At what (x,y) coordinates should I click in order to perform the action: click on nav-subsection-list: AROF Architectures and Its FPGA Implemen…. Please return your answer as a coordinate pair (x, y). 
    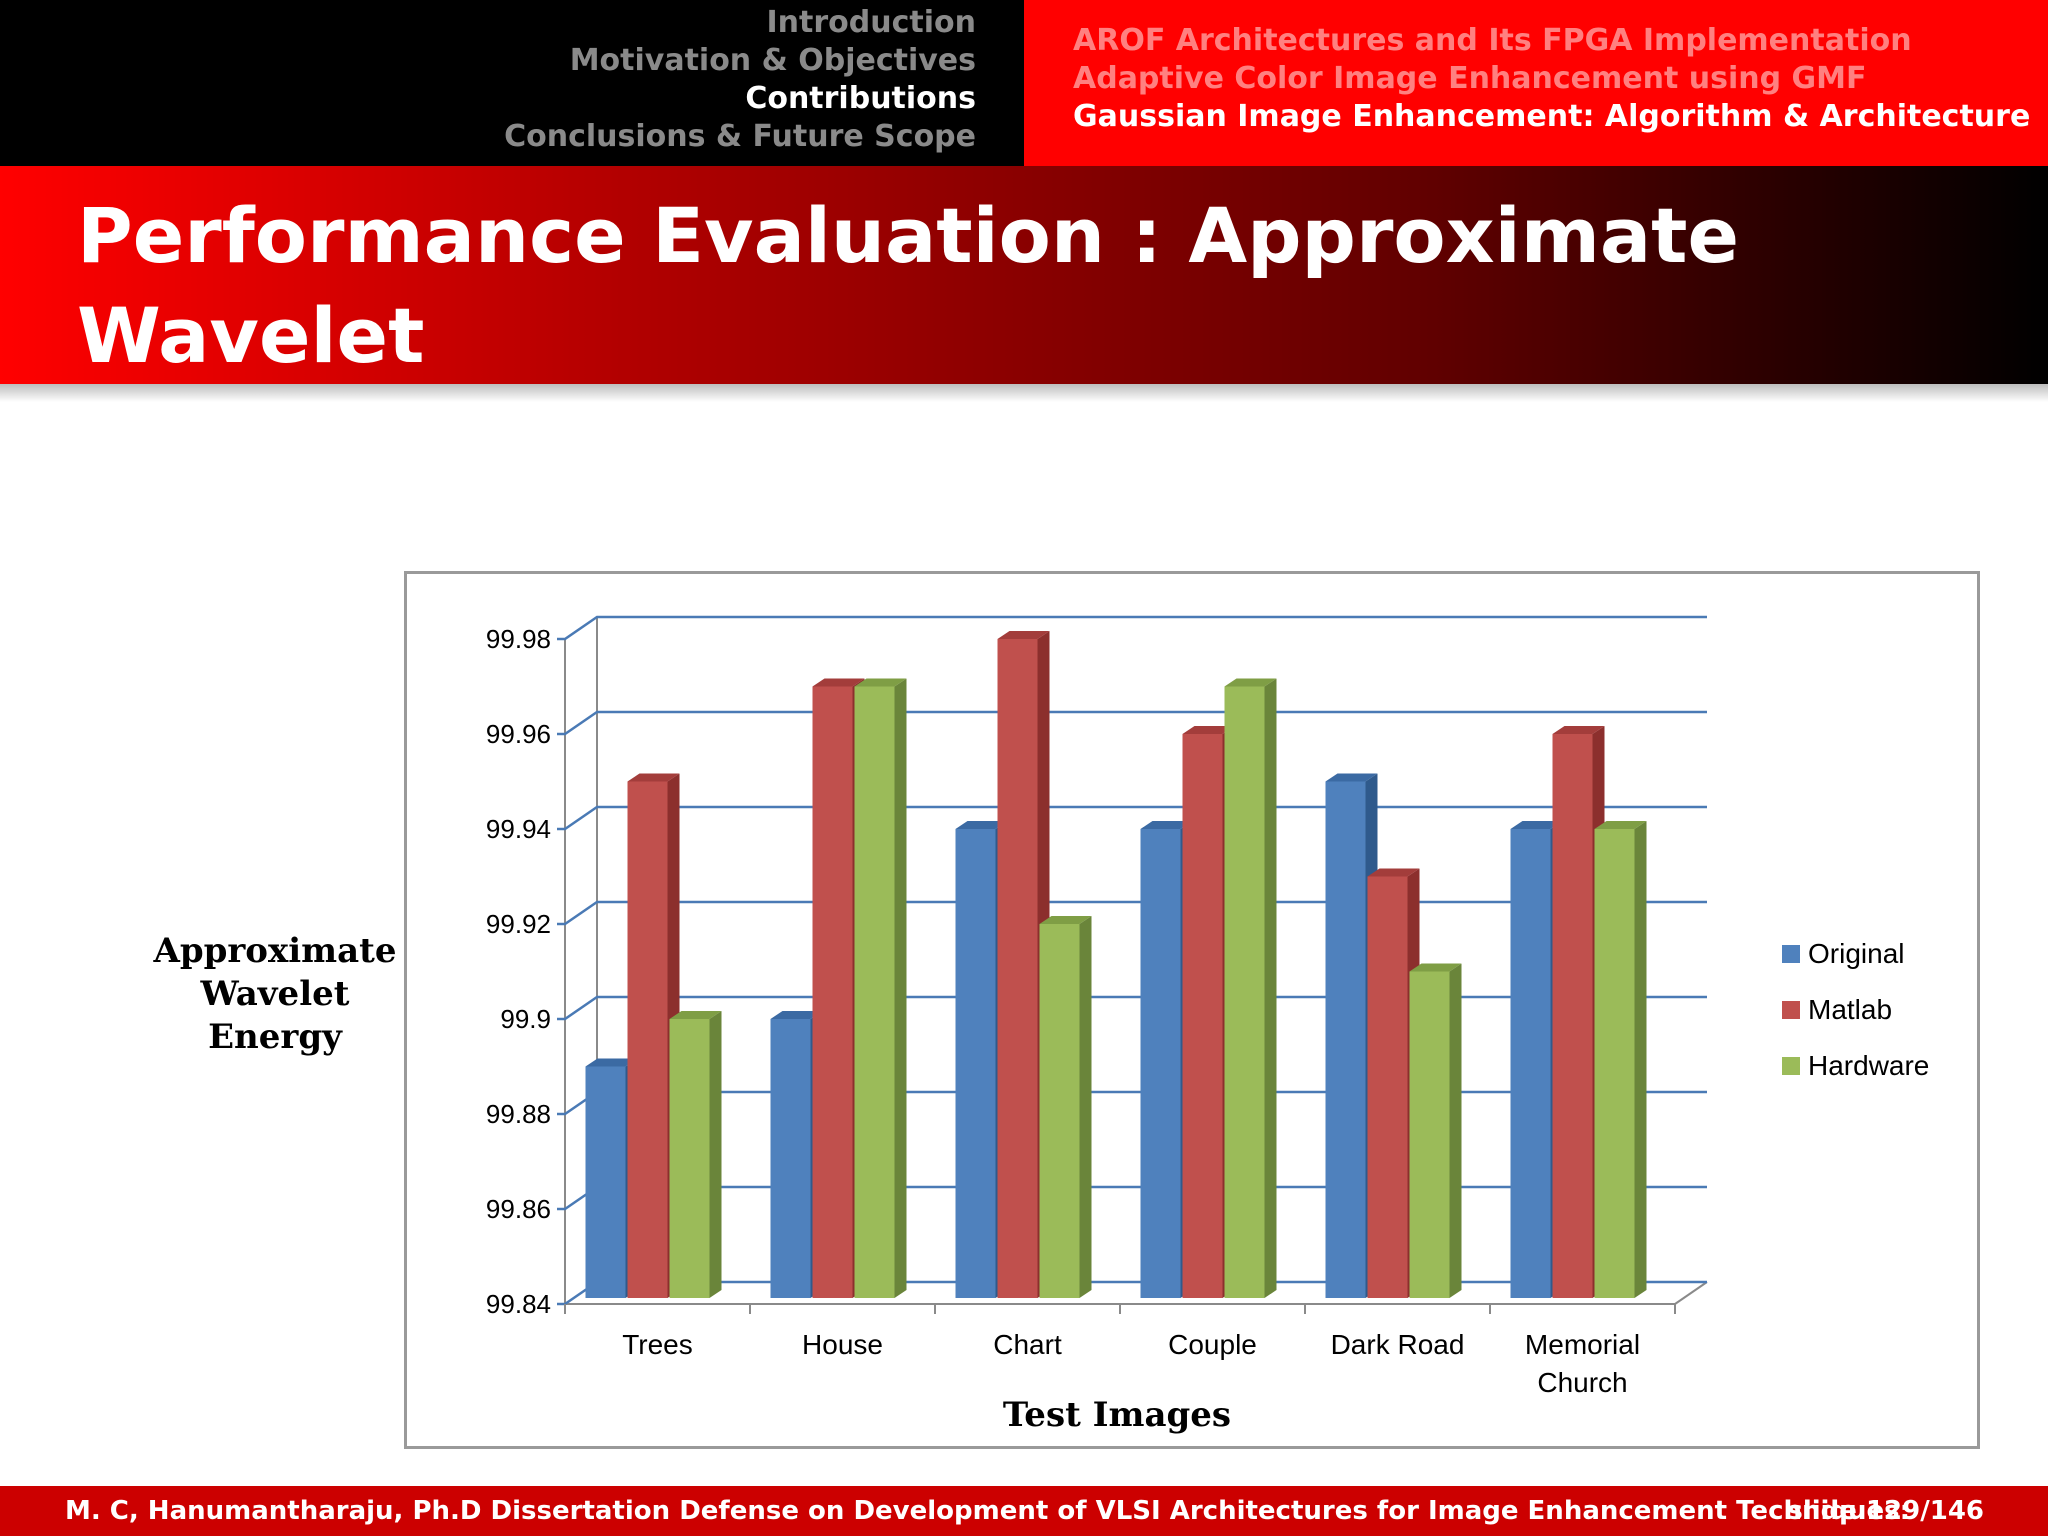
    Looking at the image, I should click on (1551, 79).